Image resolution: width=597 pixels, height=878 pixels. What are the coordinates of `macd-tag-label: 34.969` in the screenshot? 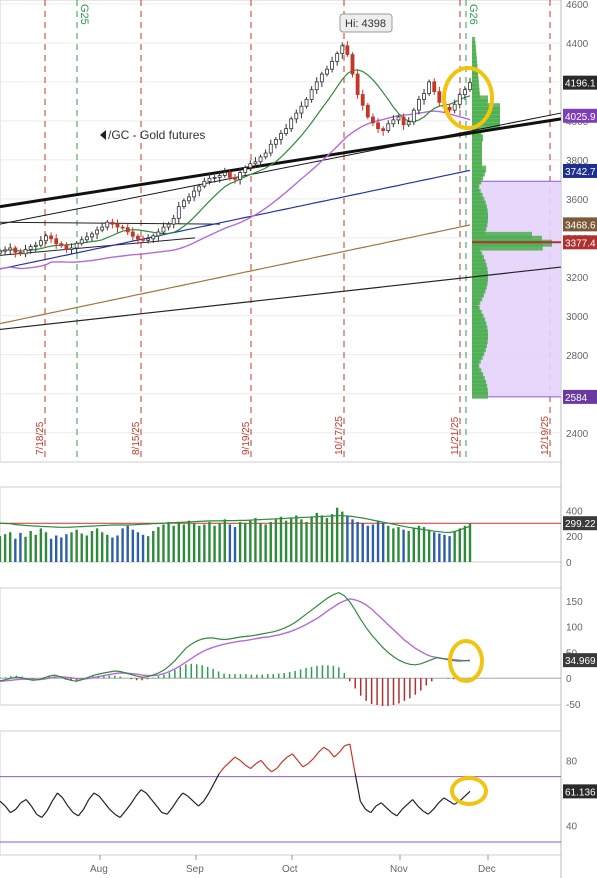 It's located at (580, 661).